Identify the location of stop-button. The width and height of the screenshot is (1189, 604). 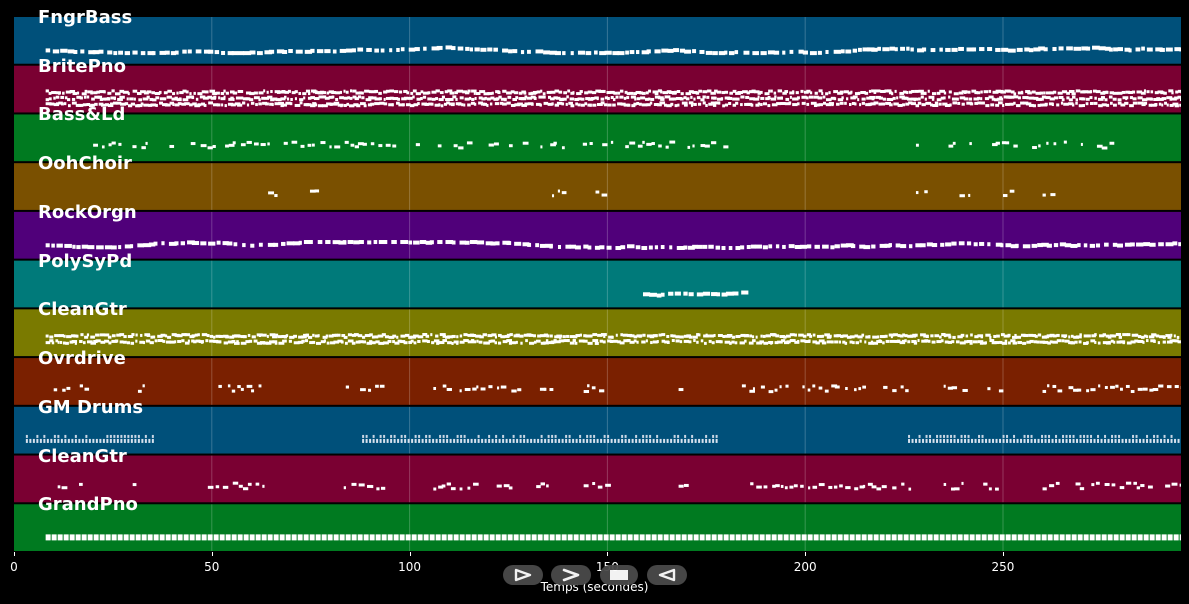
(619, 575).